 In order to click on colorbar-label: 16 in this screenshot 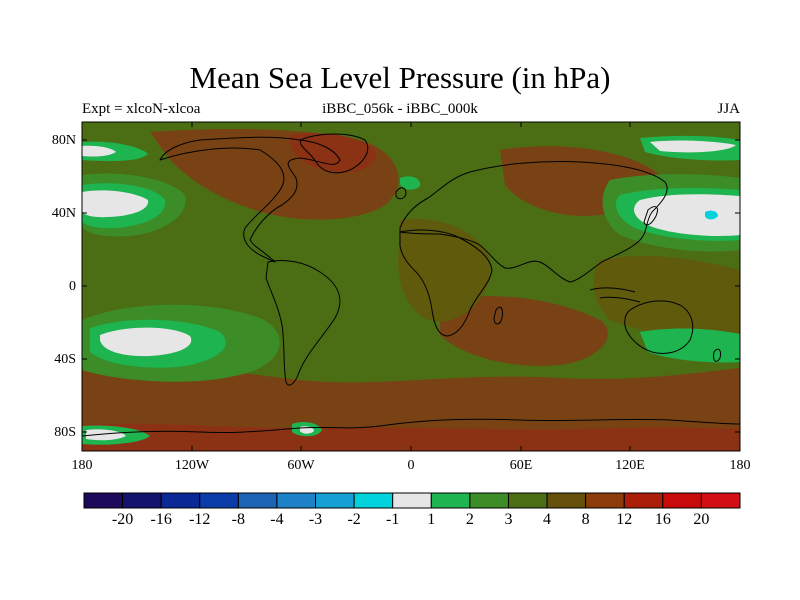, I will do `click(662, 519)`.